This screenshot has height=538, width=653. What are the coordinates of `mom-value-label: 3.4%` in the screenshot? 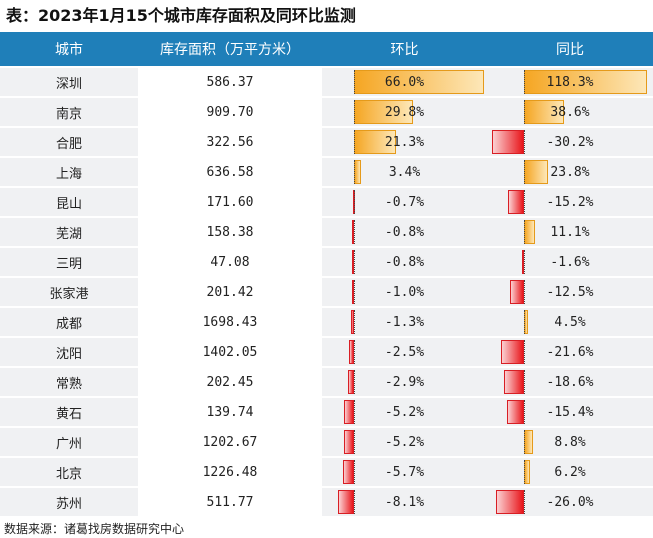 It's located at (404, 172).